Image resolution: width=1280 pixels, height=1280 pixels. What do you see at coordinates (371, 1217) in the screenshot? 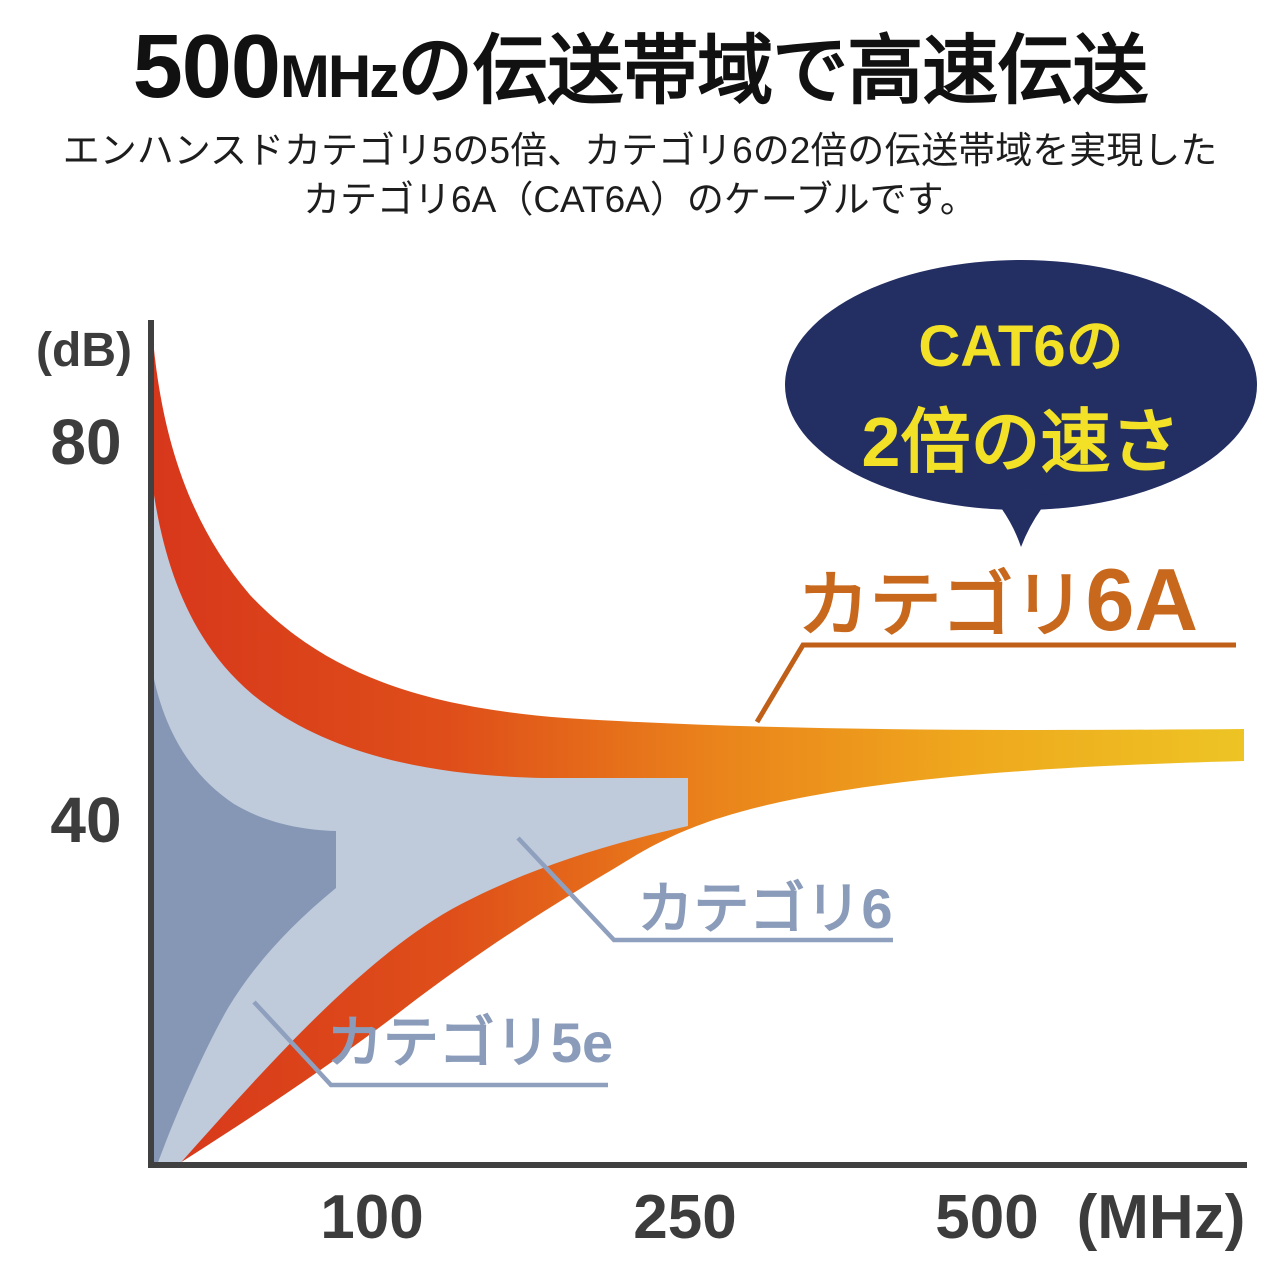
I see `x-tick-100: 100` at bounding box center [371, 1217].